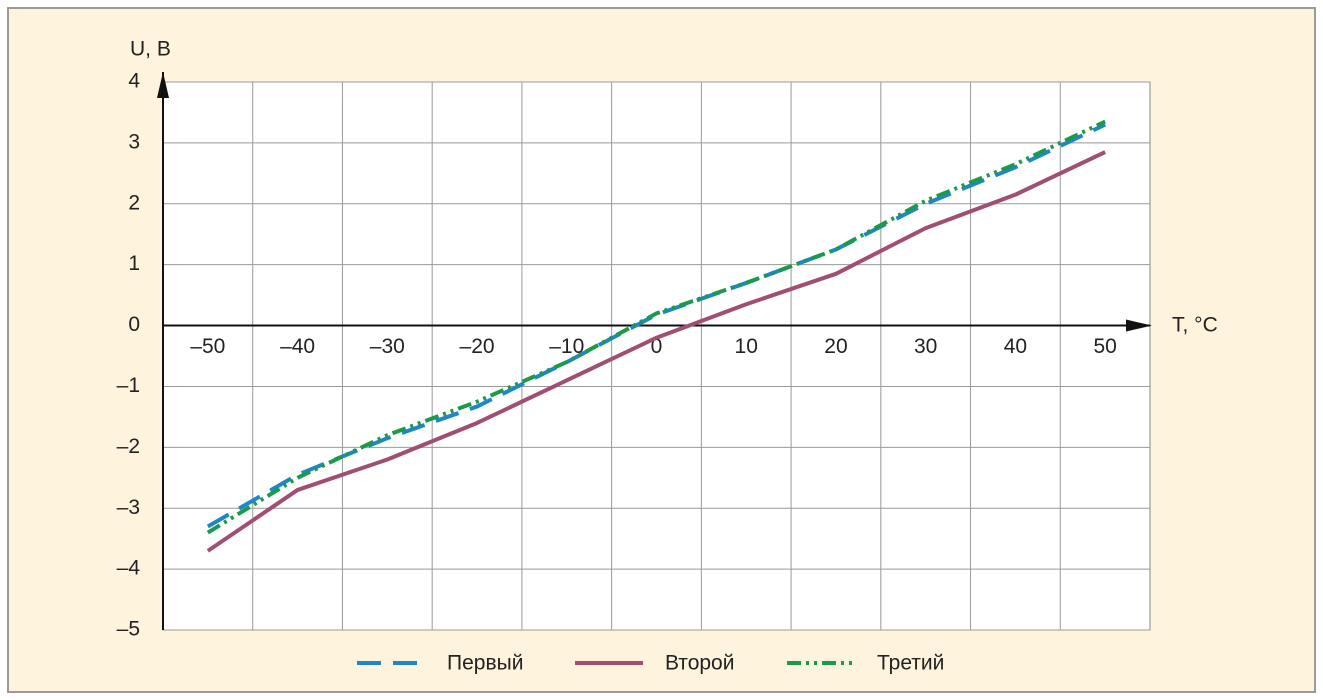  I want to click on x-tick-label: –30, so click(387, 346).